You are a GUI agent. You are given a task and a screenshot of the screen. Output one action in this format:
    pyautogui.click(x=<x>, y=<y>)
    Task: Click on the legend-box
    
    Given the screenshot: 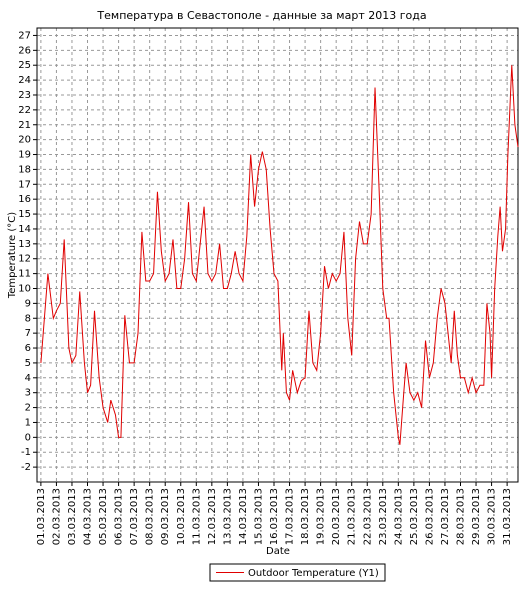 What is the action you would take?
    pyautogui.click(x=297, y=572)
    